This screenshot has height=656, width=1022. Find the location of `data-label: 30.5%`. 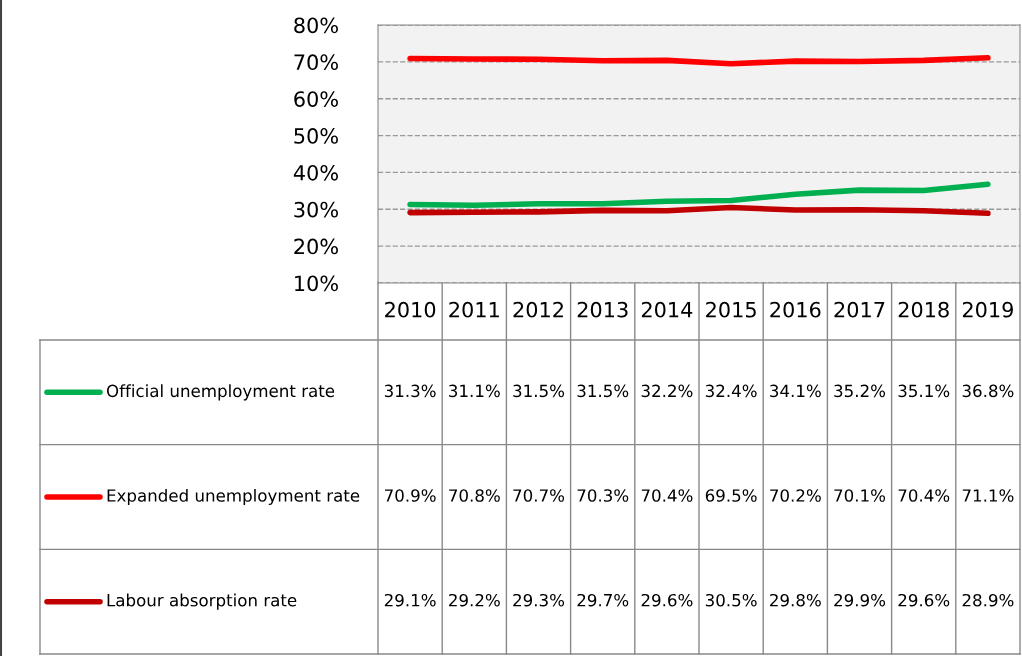

data-label: 30.5% is located at coordinates (731, 600).